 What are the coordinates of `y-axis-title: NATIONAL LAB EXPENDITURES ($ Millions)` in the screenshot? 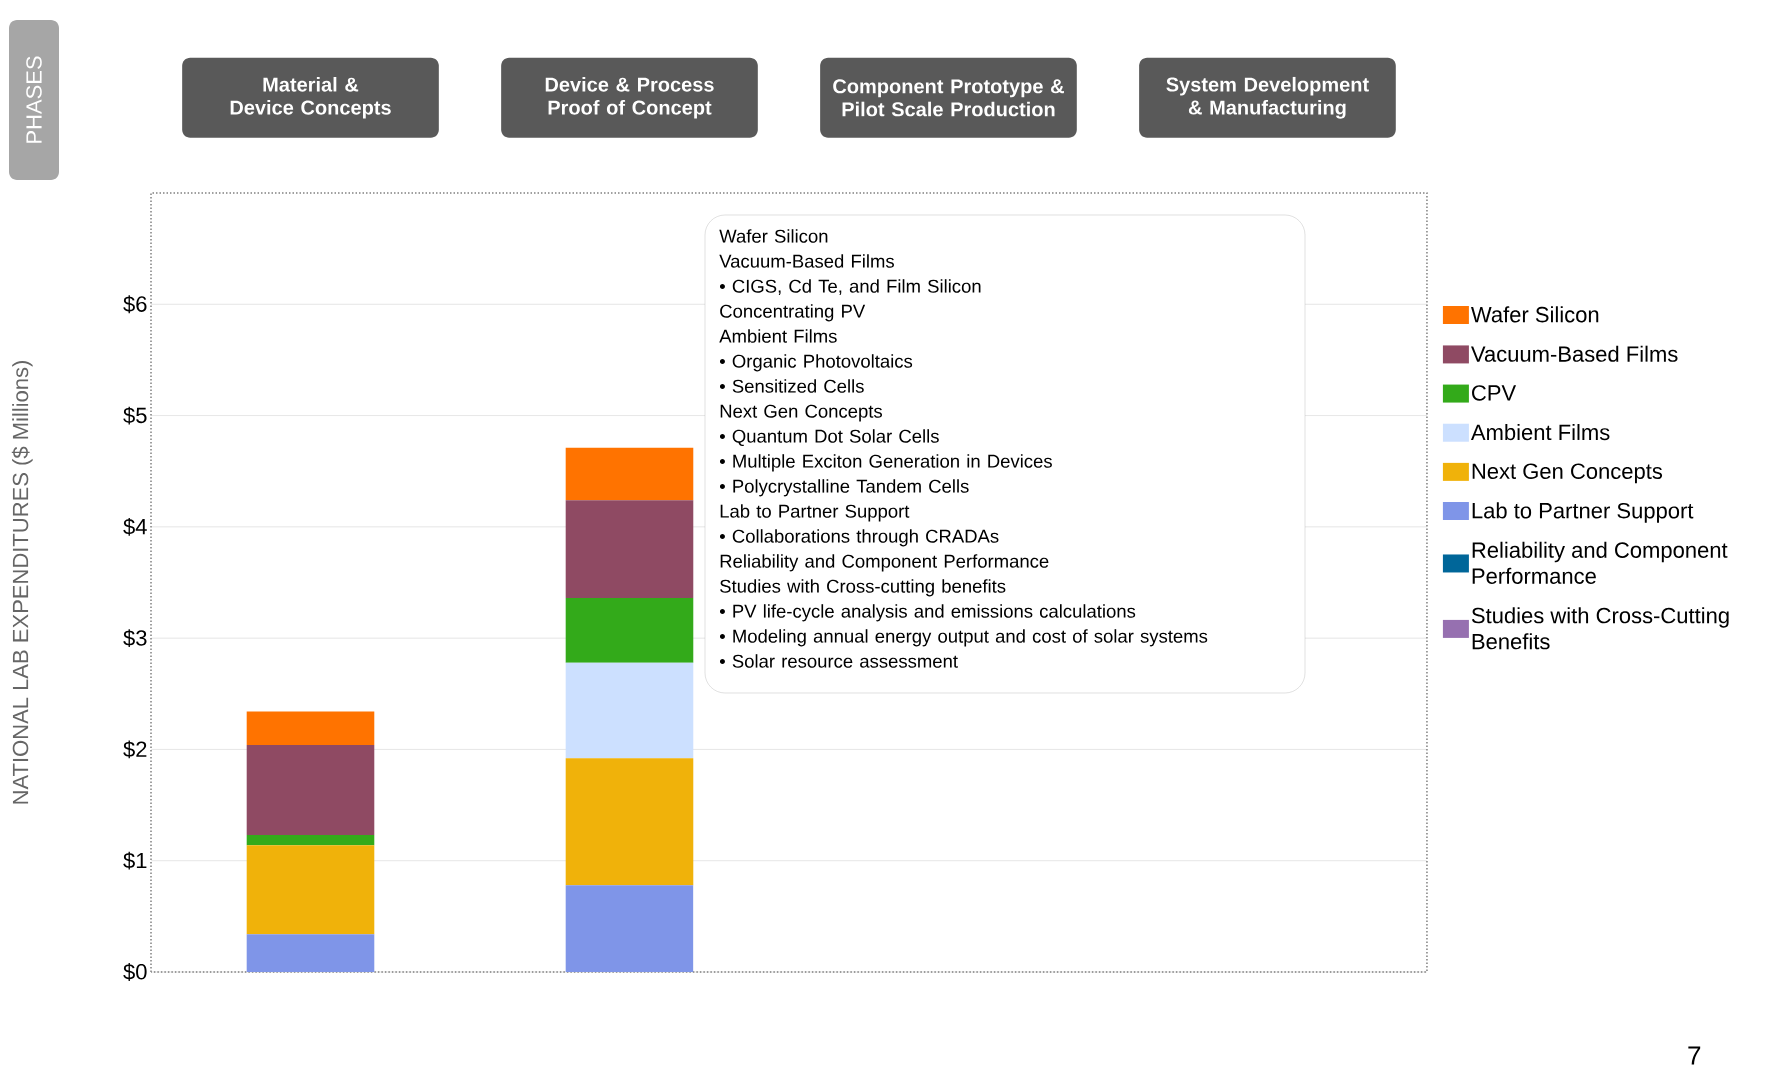 It's located at (22, 582).